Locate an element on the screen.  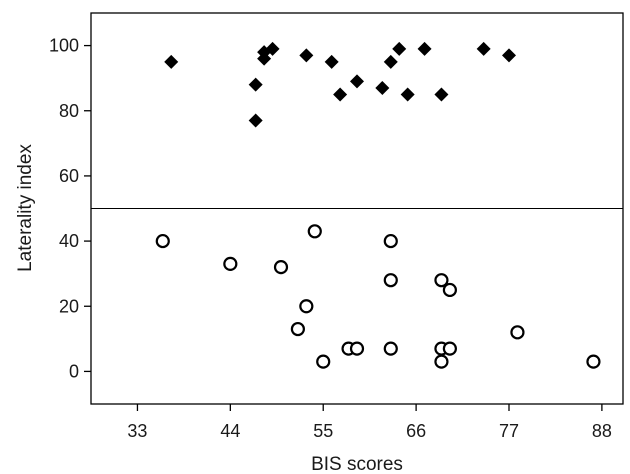
x-tick-label: 33 is located at coordinates (137, 431).